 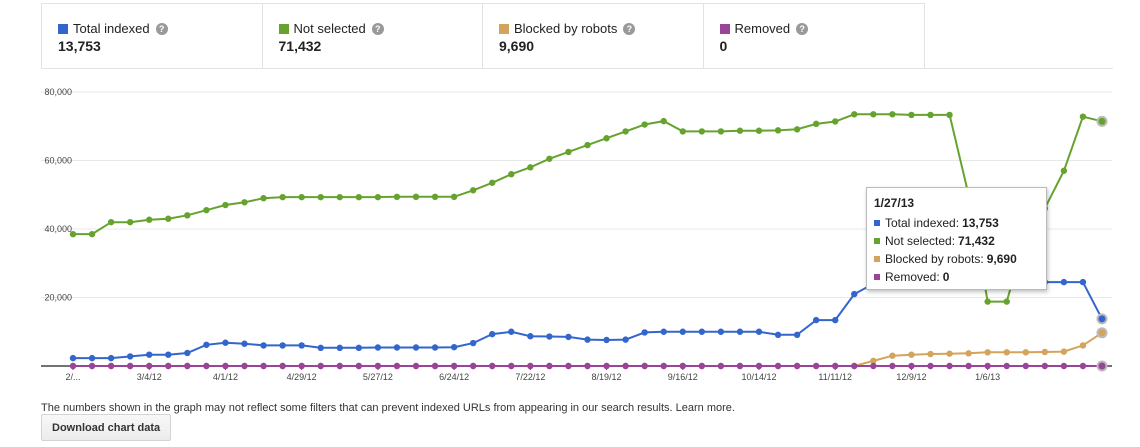 I want to click on tooltip-value: 9,690, so click(x=1001, y=259).